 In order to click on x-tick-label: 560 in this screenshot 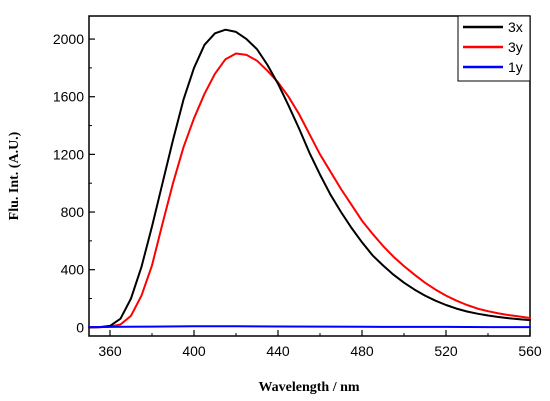, I will do `click(530, 351)`.